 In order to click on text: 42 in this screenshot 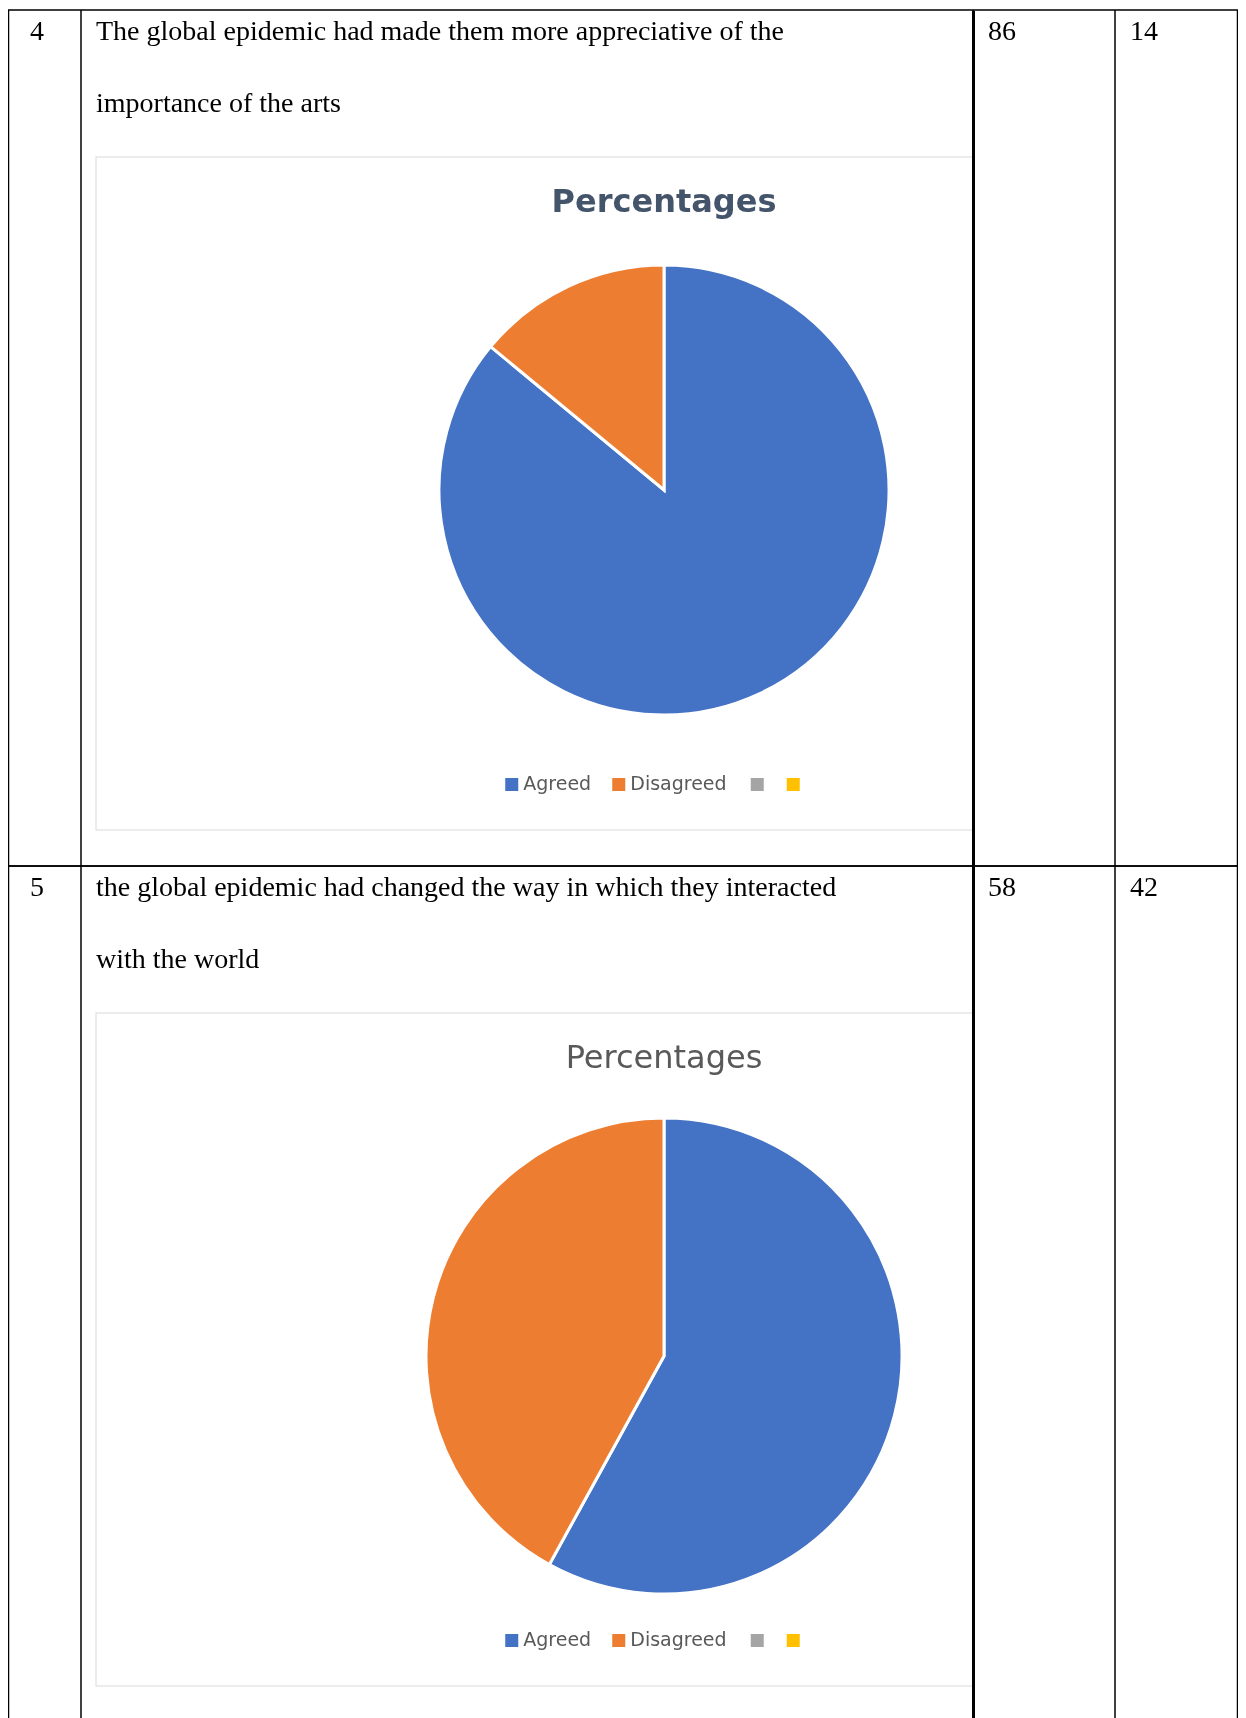, I will do `click(1144, 886)`.